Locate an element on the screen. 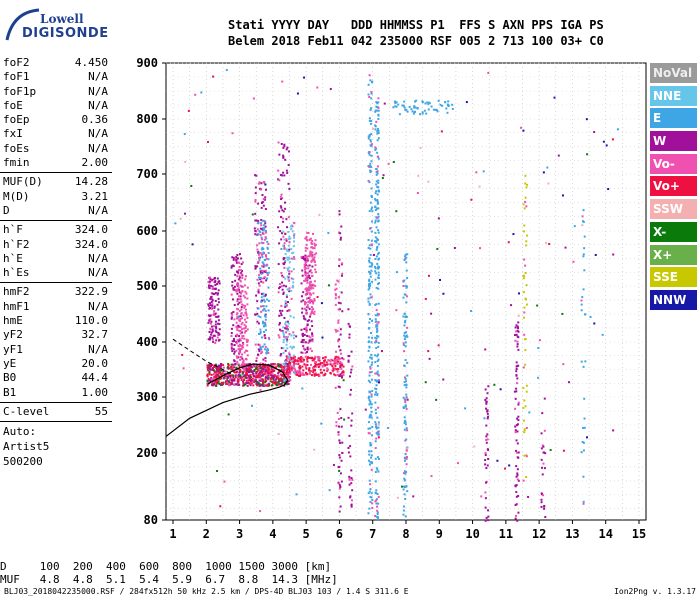  x-tick-label: 8 is located at coordinates (405, 534).